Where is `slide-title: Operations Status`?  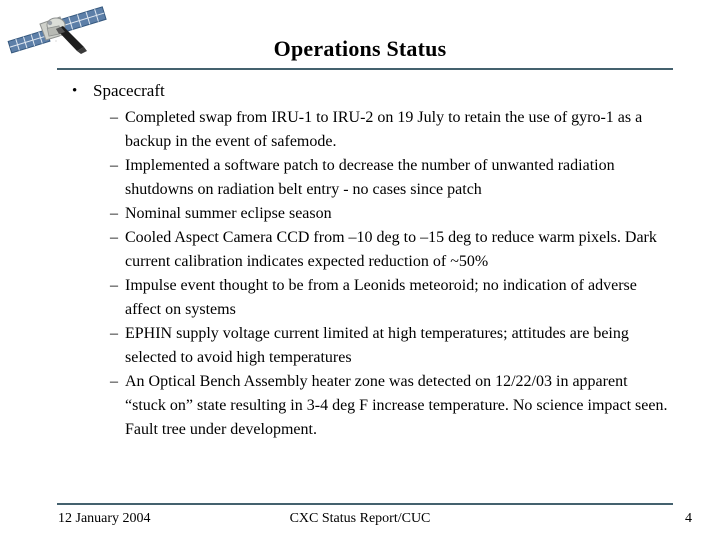 slide-title: Operations Status is located at coordinates (360, 48).